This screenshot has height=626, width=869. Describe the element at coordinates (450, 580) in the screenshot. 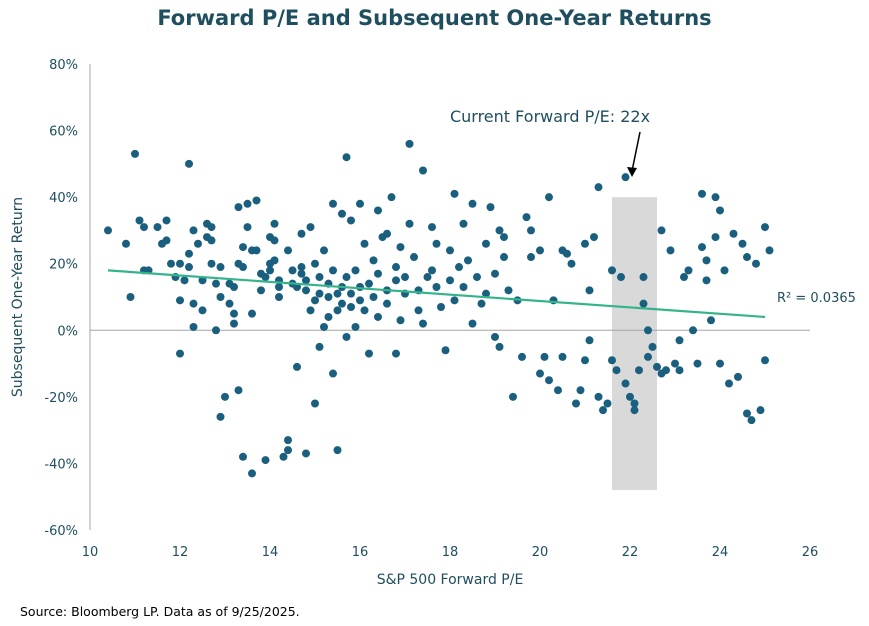

I see `x-axis-label: S&P 500 Forward P/E` at that location.